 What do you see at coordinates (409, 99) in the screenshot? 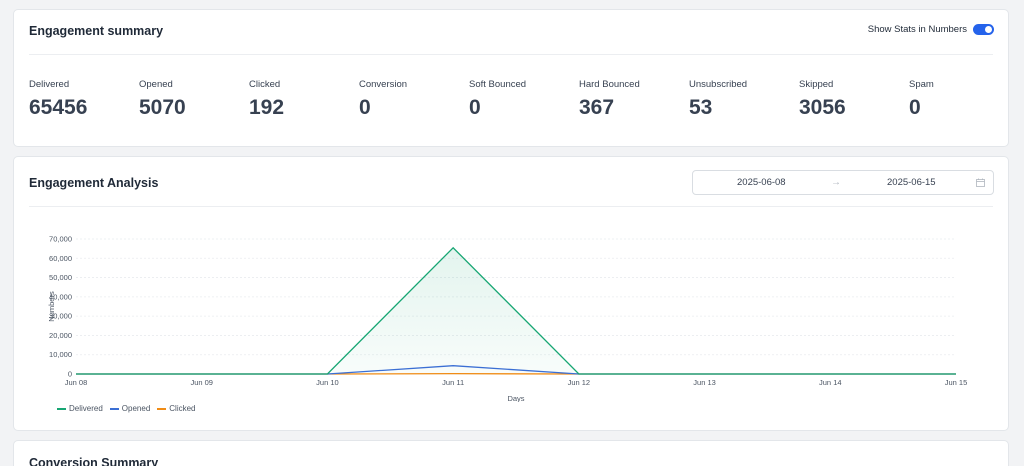
I see `stat-conversion: Conversion 0` at bounding box center [409, 99].